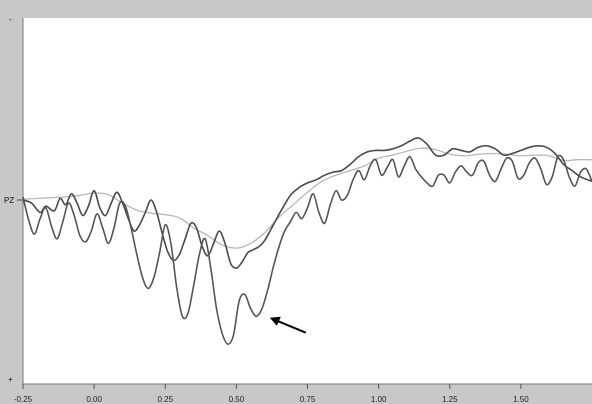 The image size is (592, 404). I want to click on x-tick-label: -0.25, so click(23, 399).